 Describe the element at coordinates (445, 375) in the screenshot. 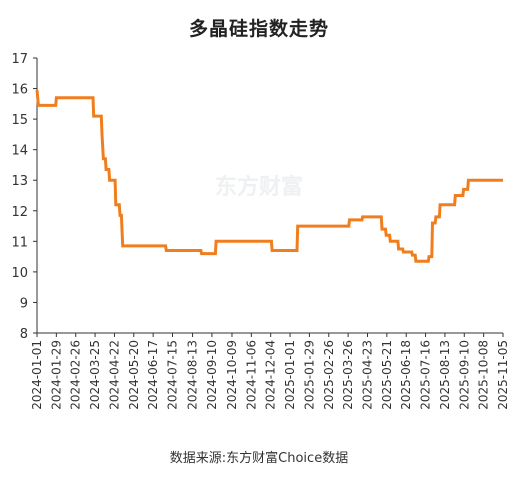

I see `x-tick-label: 2025-08-13` at that location.